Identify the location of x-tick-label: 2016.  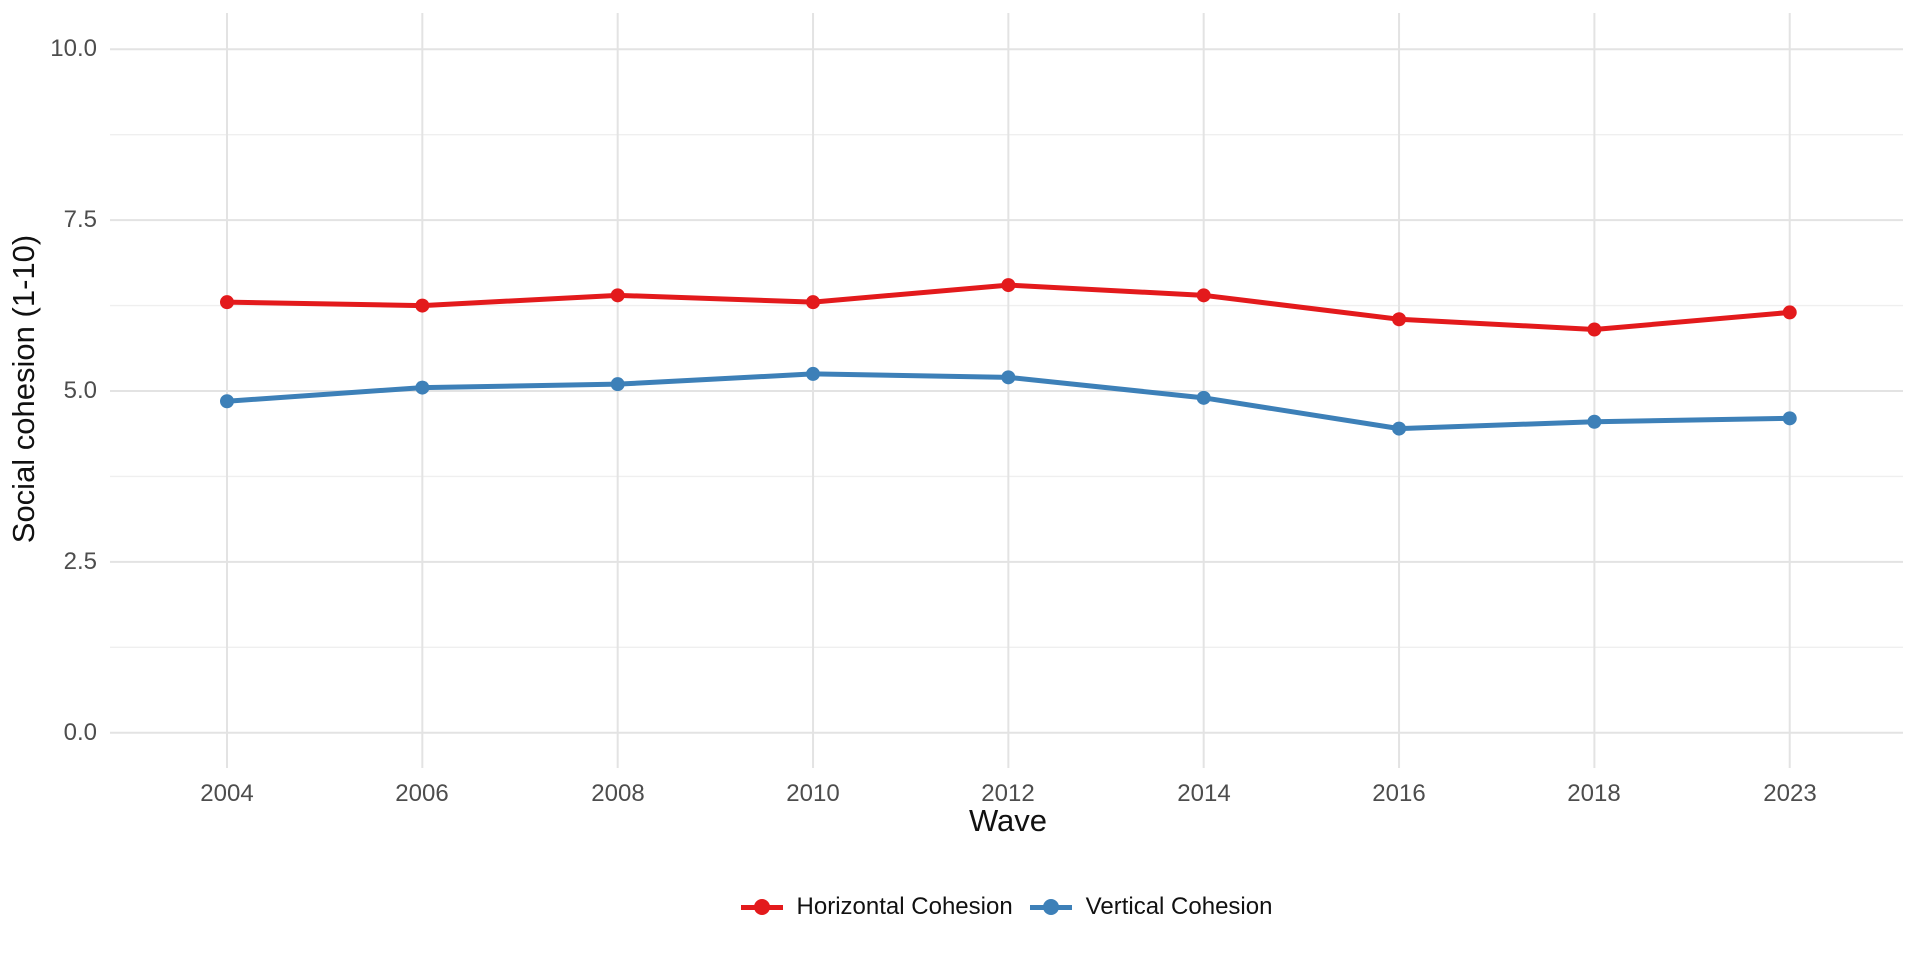
(1399, 793).